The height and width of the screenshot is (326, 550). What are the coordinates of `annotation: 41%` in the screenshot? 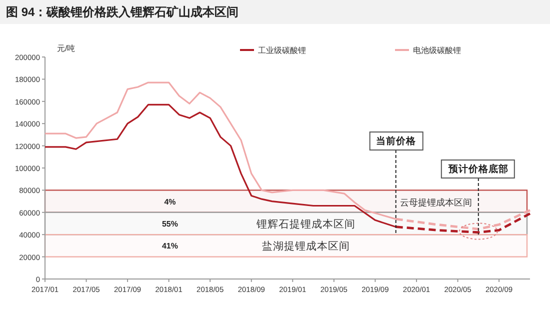 It's located at (170, 246).